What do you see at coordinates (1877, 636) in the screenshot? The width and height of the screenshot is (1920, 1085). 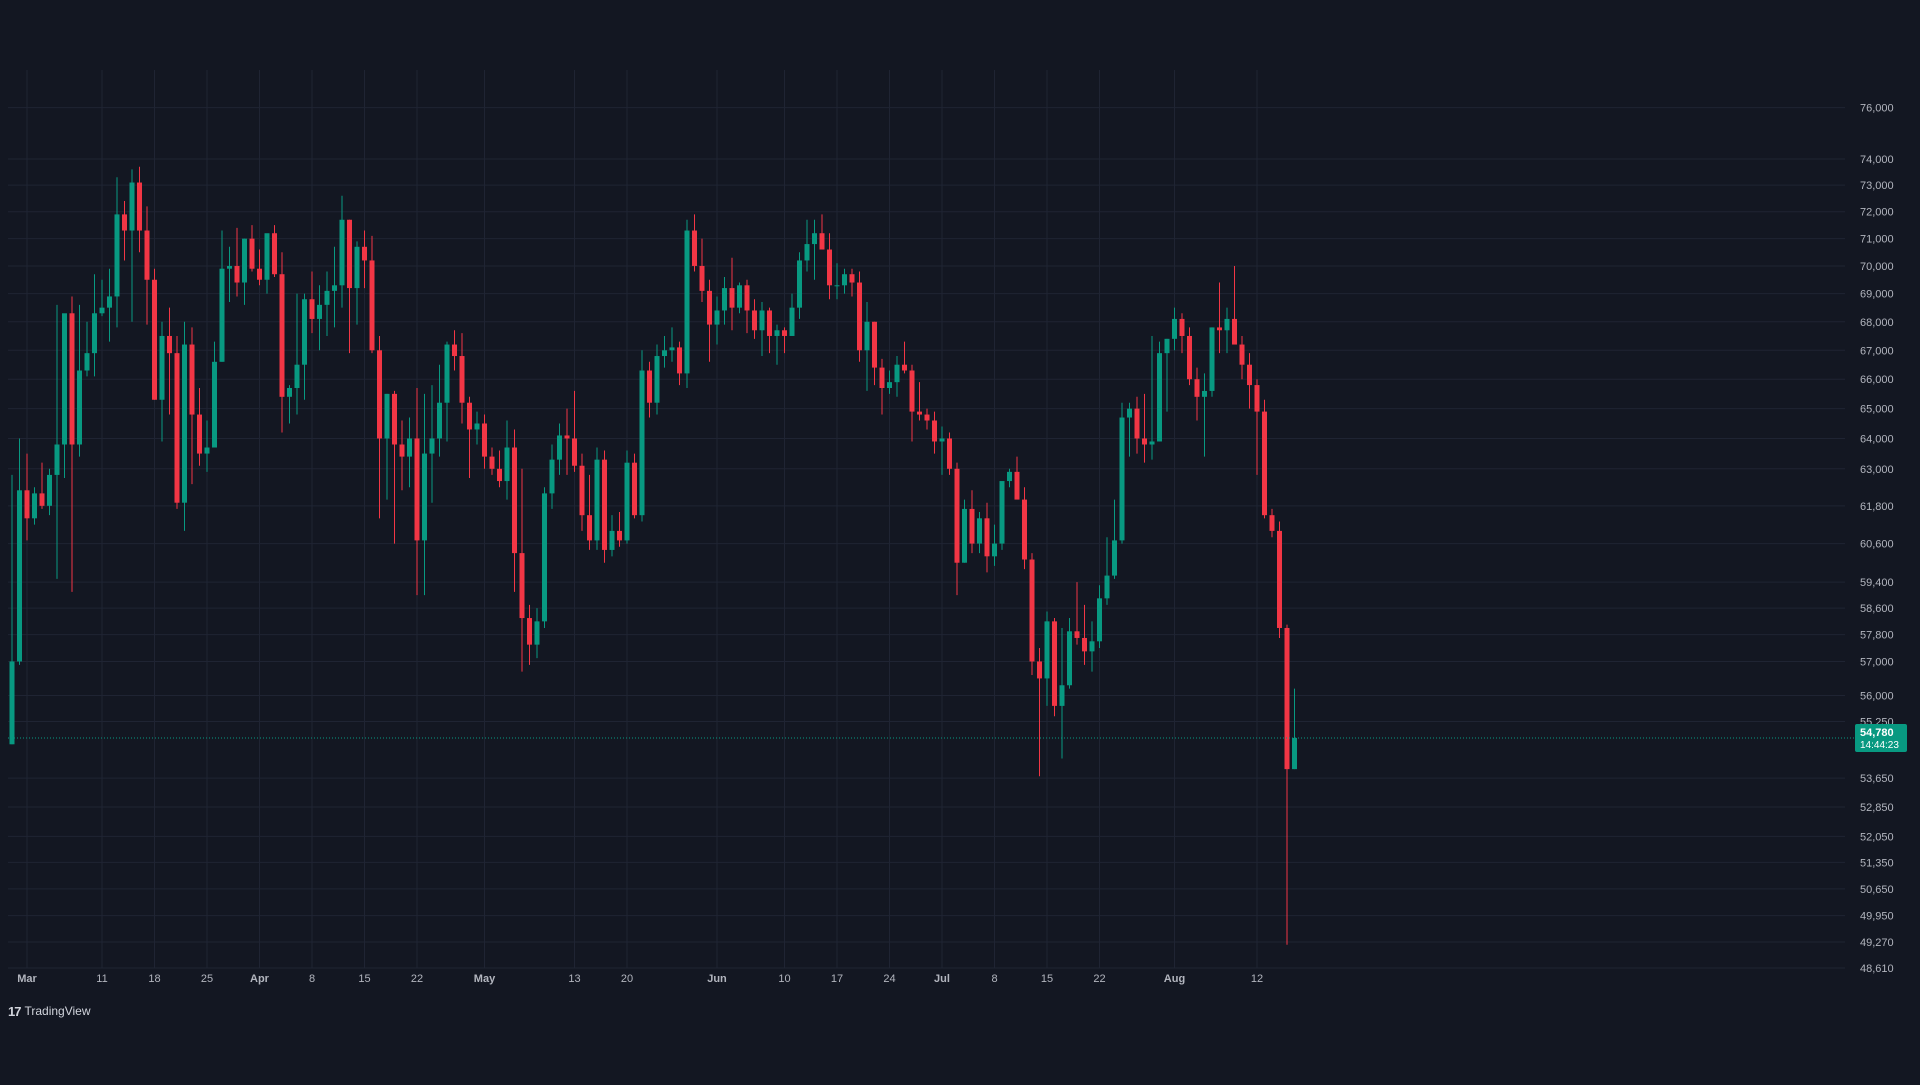 I see `price-tick-label: 57,800` at bounding box center [1877, 636].